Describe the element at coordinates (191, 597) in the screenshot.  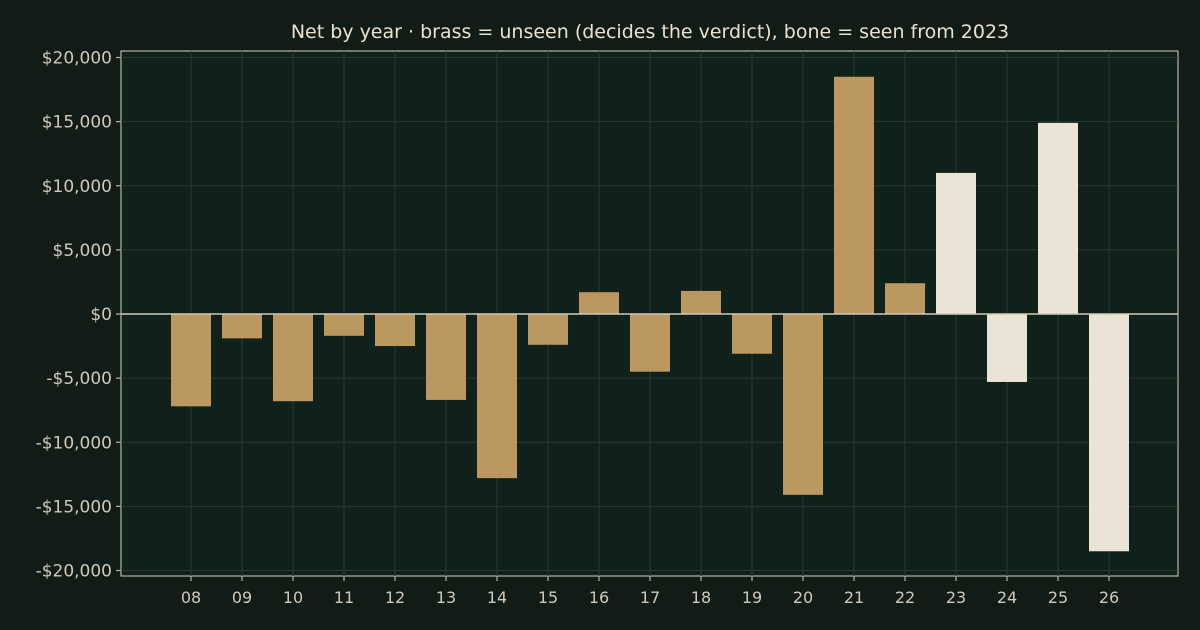
I see `x-tick-label: 08` at that location.